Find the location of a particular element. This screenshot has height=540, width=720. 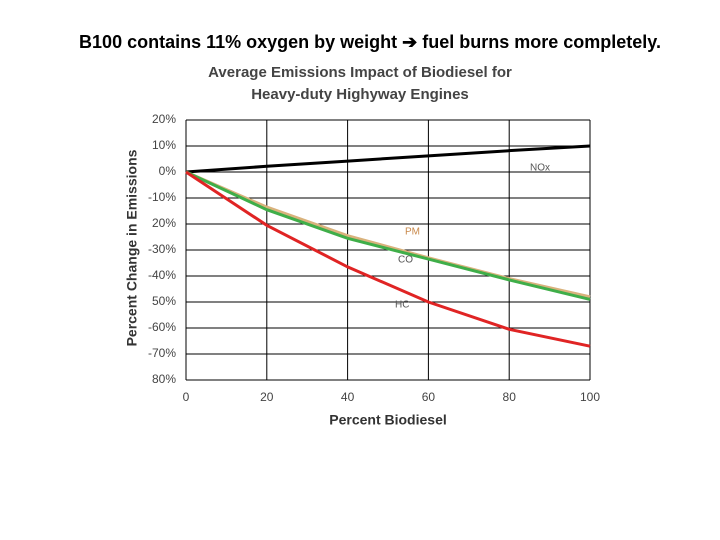

x-axis-label: Percent Biodiesel is located at coordinates (388, 420).